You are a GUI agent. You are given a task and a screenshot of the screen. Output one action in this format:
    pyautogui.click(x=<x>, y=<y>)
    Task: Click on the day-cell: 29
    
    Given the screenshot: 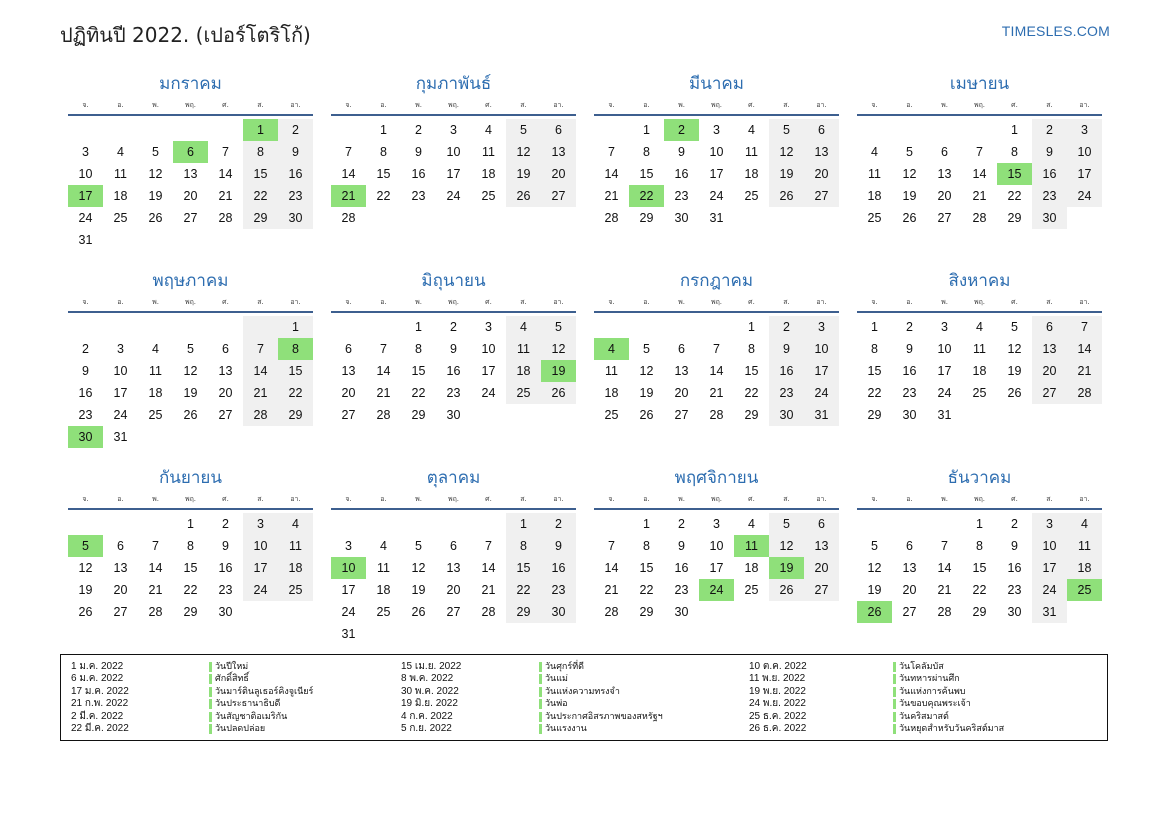 What is the action you would take?
    pyautogui.click(x=874, y=415)
    